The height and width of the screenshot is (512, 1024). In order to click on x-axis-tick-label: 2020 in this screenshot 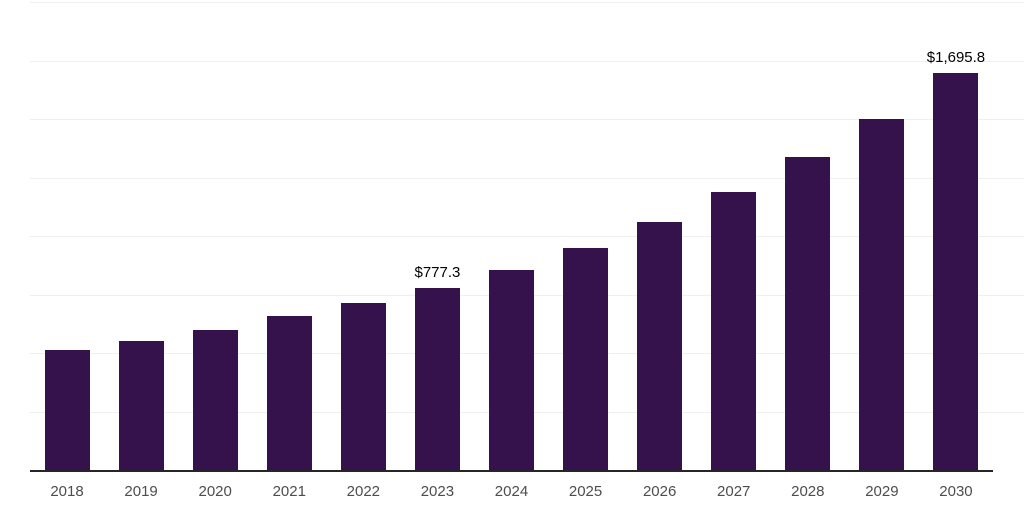, I will do `click(215, 491)`.